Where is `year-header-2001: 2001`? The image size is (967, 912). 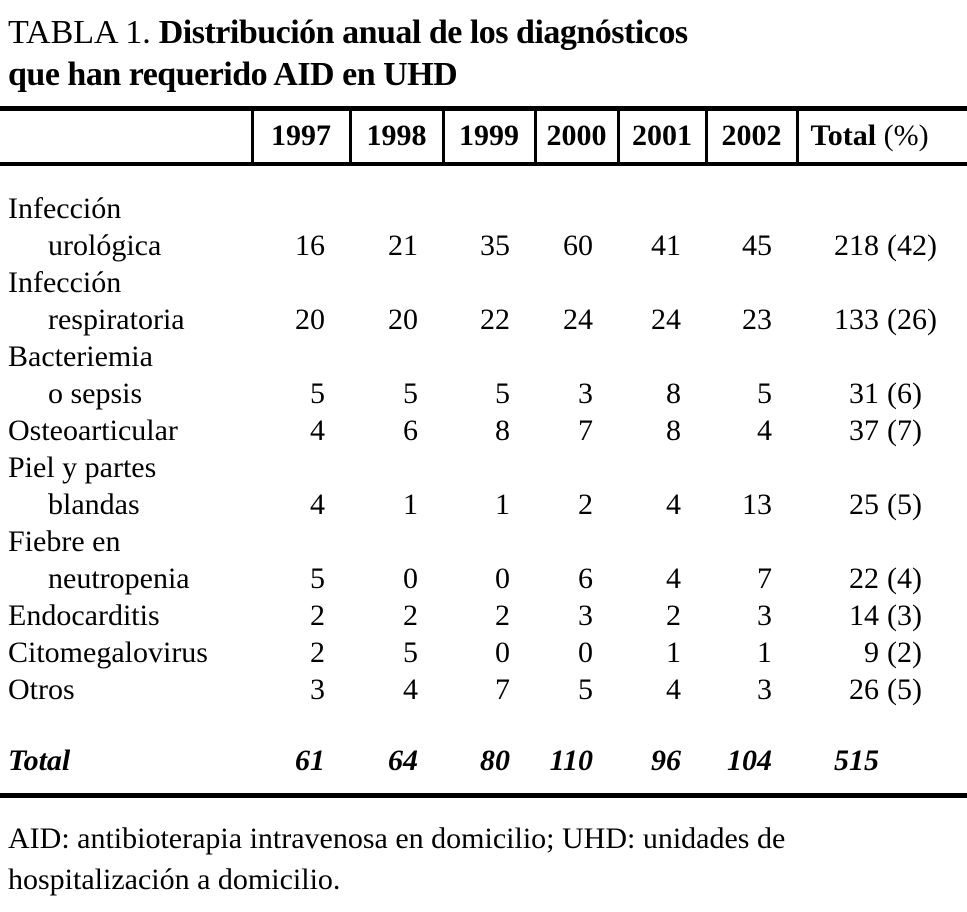
year-header-2001: 2001 is located at coordinates (661, 137).